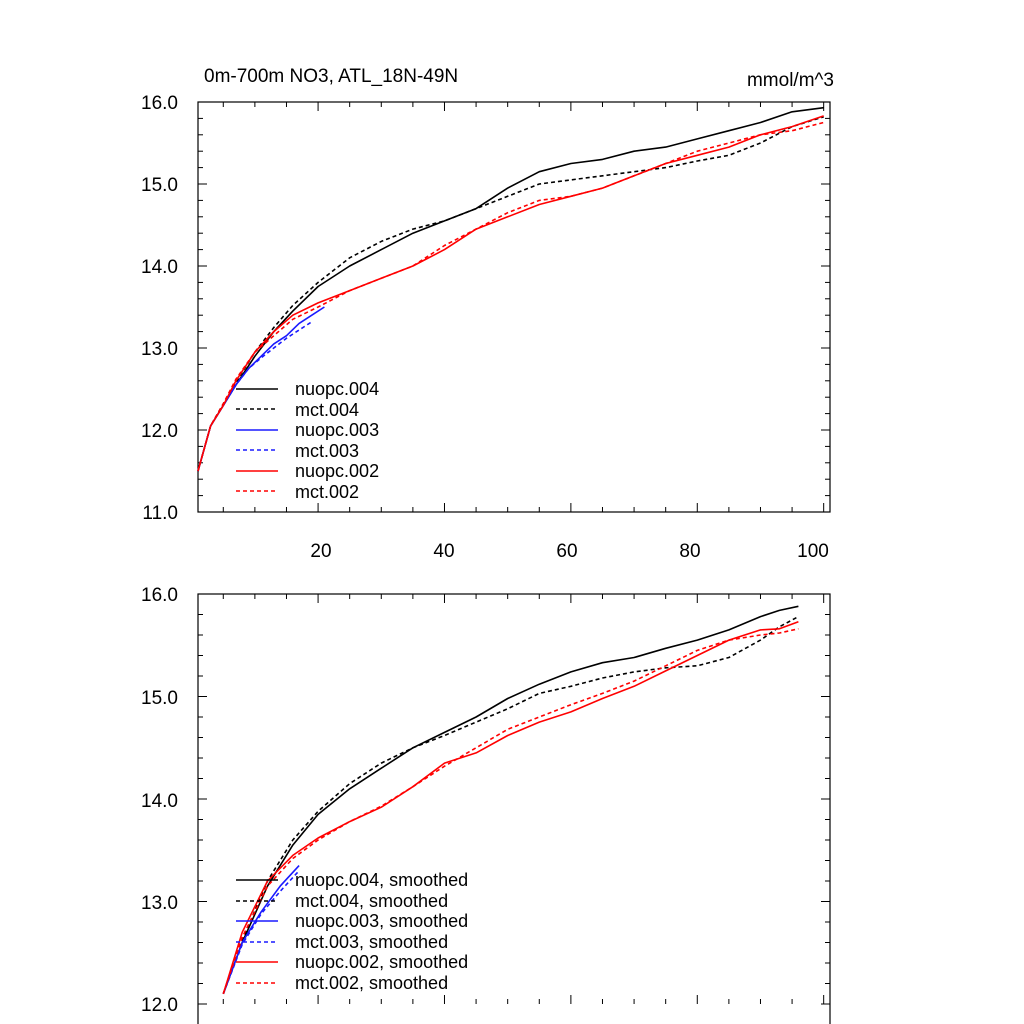 Image resolution: width=1024 pixels, height=1024 pixels. Describe the element at coordinates (566, 551) in the screenshot. I see `top-xtick-label-60: 60` at that location.